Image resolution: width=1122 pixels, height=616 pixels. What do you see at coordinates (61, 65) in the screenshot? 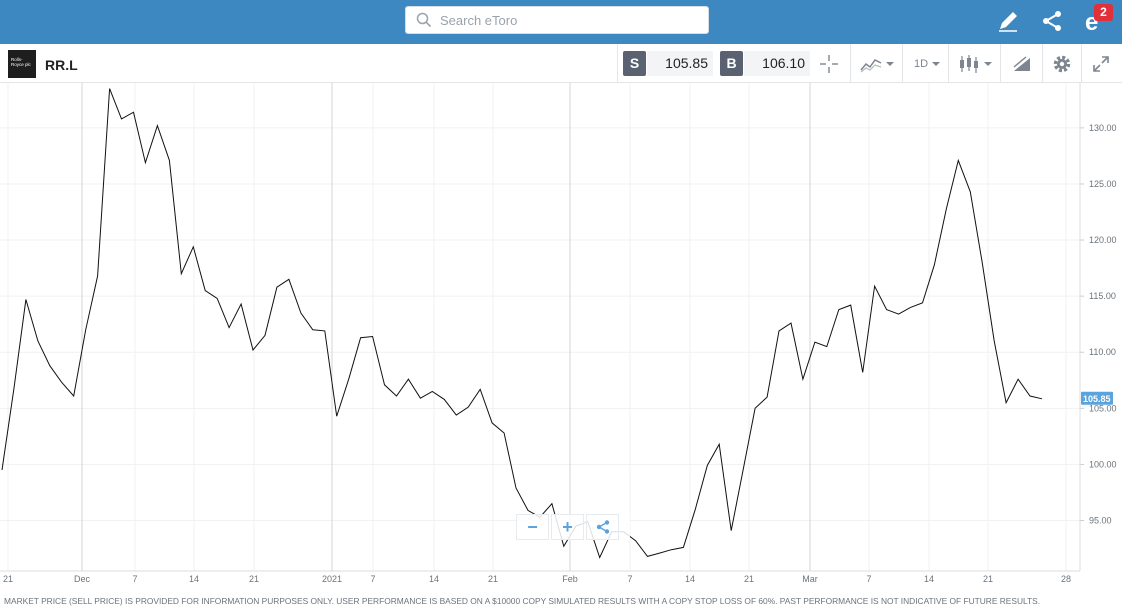
I see `instrument-symbol: RR.L` at bounding box center [61, 65].